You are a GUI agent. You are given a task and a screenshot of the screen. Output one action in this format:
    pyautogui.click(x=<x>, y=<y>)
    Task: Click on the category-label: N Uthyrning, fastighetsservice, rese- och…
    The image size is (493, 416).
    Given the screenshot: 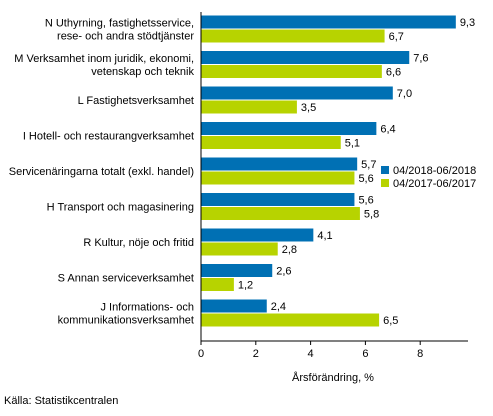 What is the action you would take?
    pyautogui.click(x=120, y=30)
    